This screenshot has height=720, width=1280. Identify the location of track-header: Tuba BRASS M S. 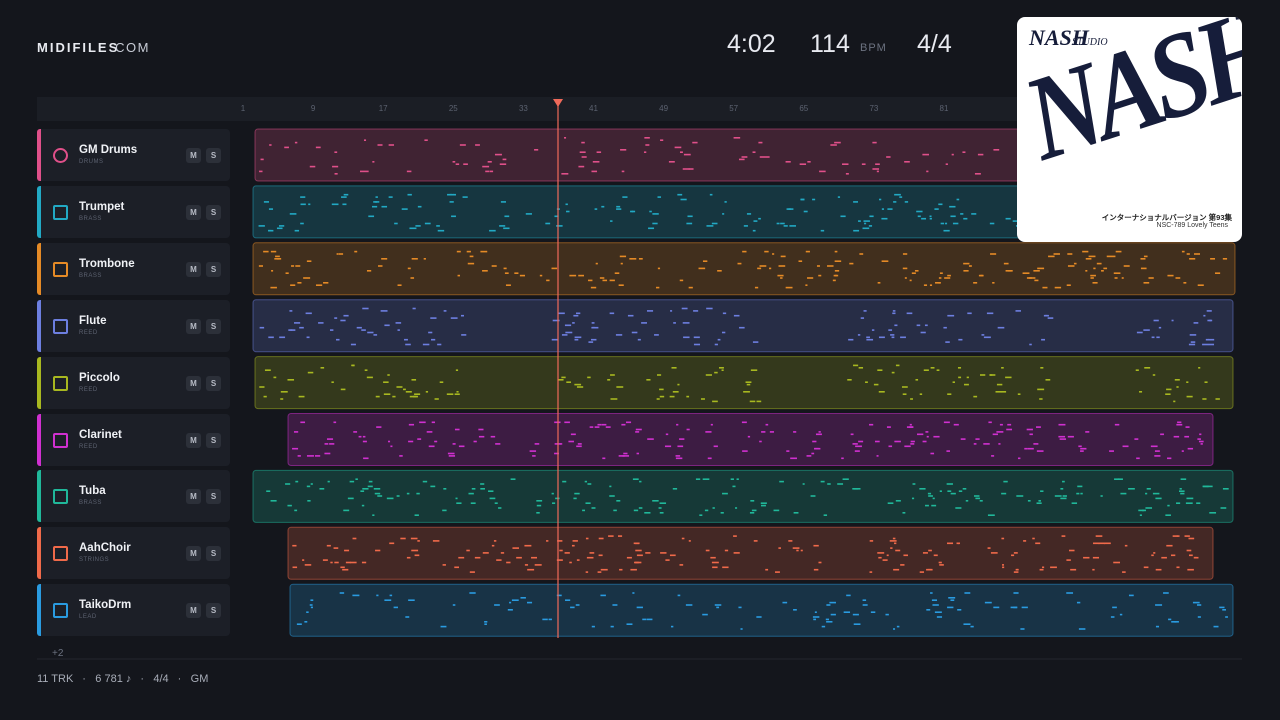
(133, 496).